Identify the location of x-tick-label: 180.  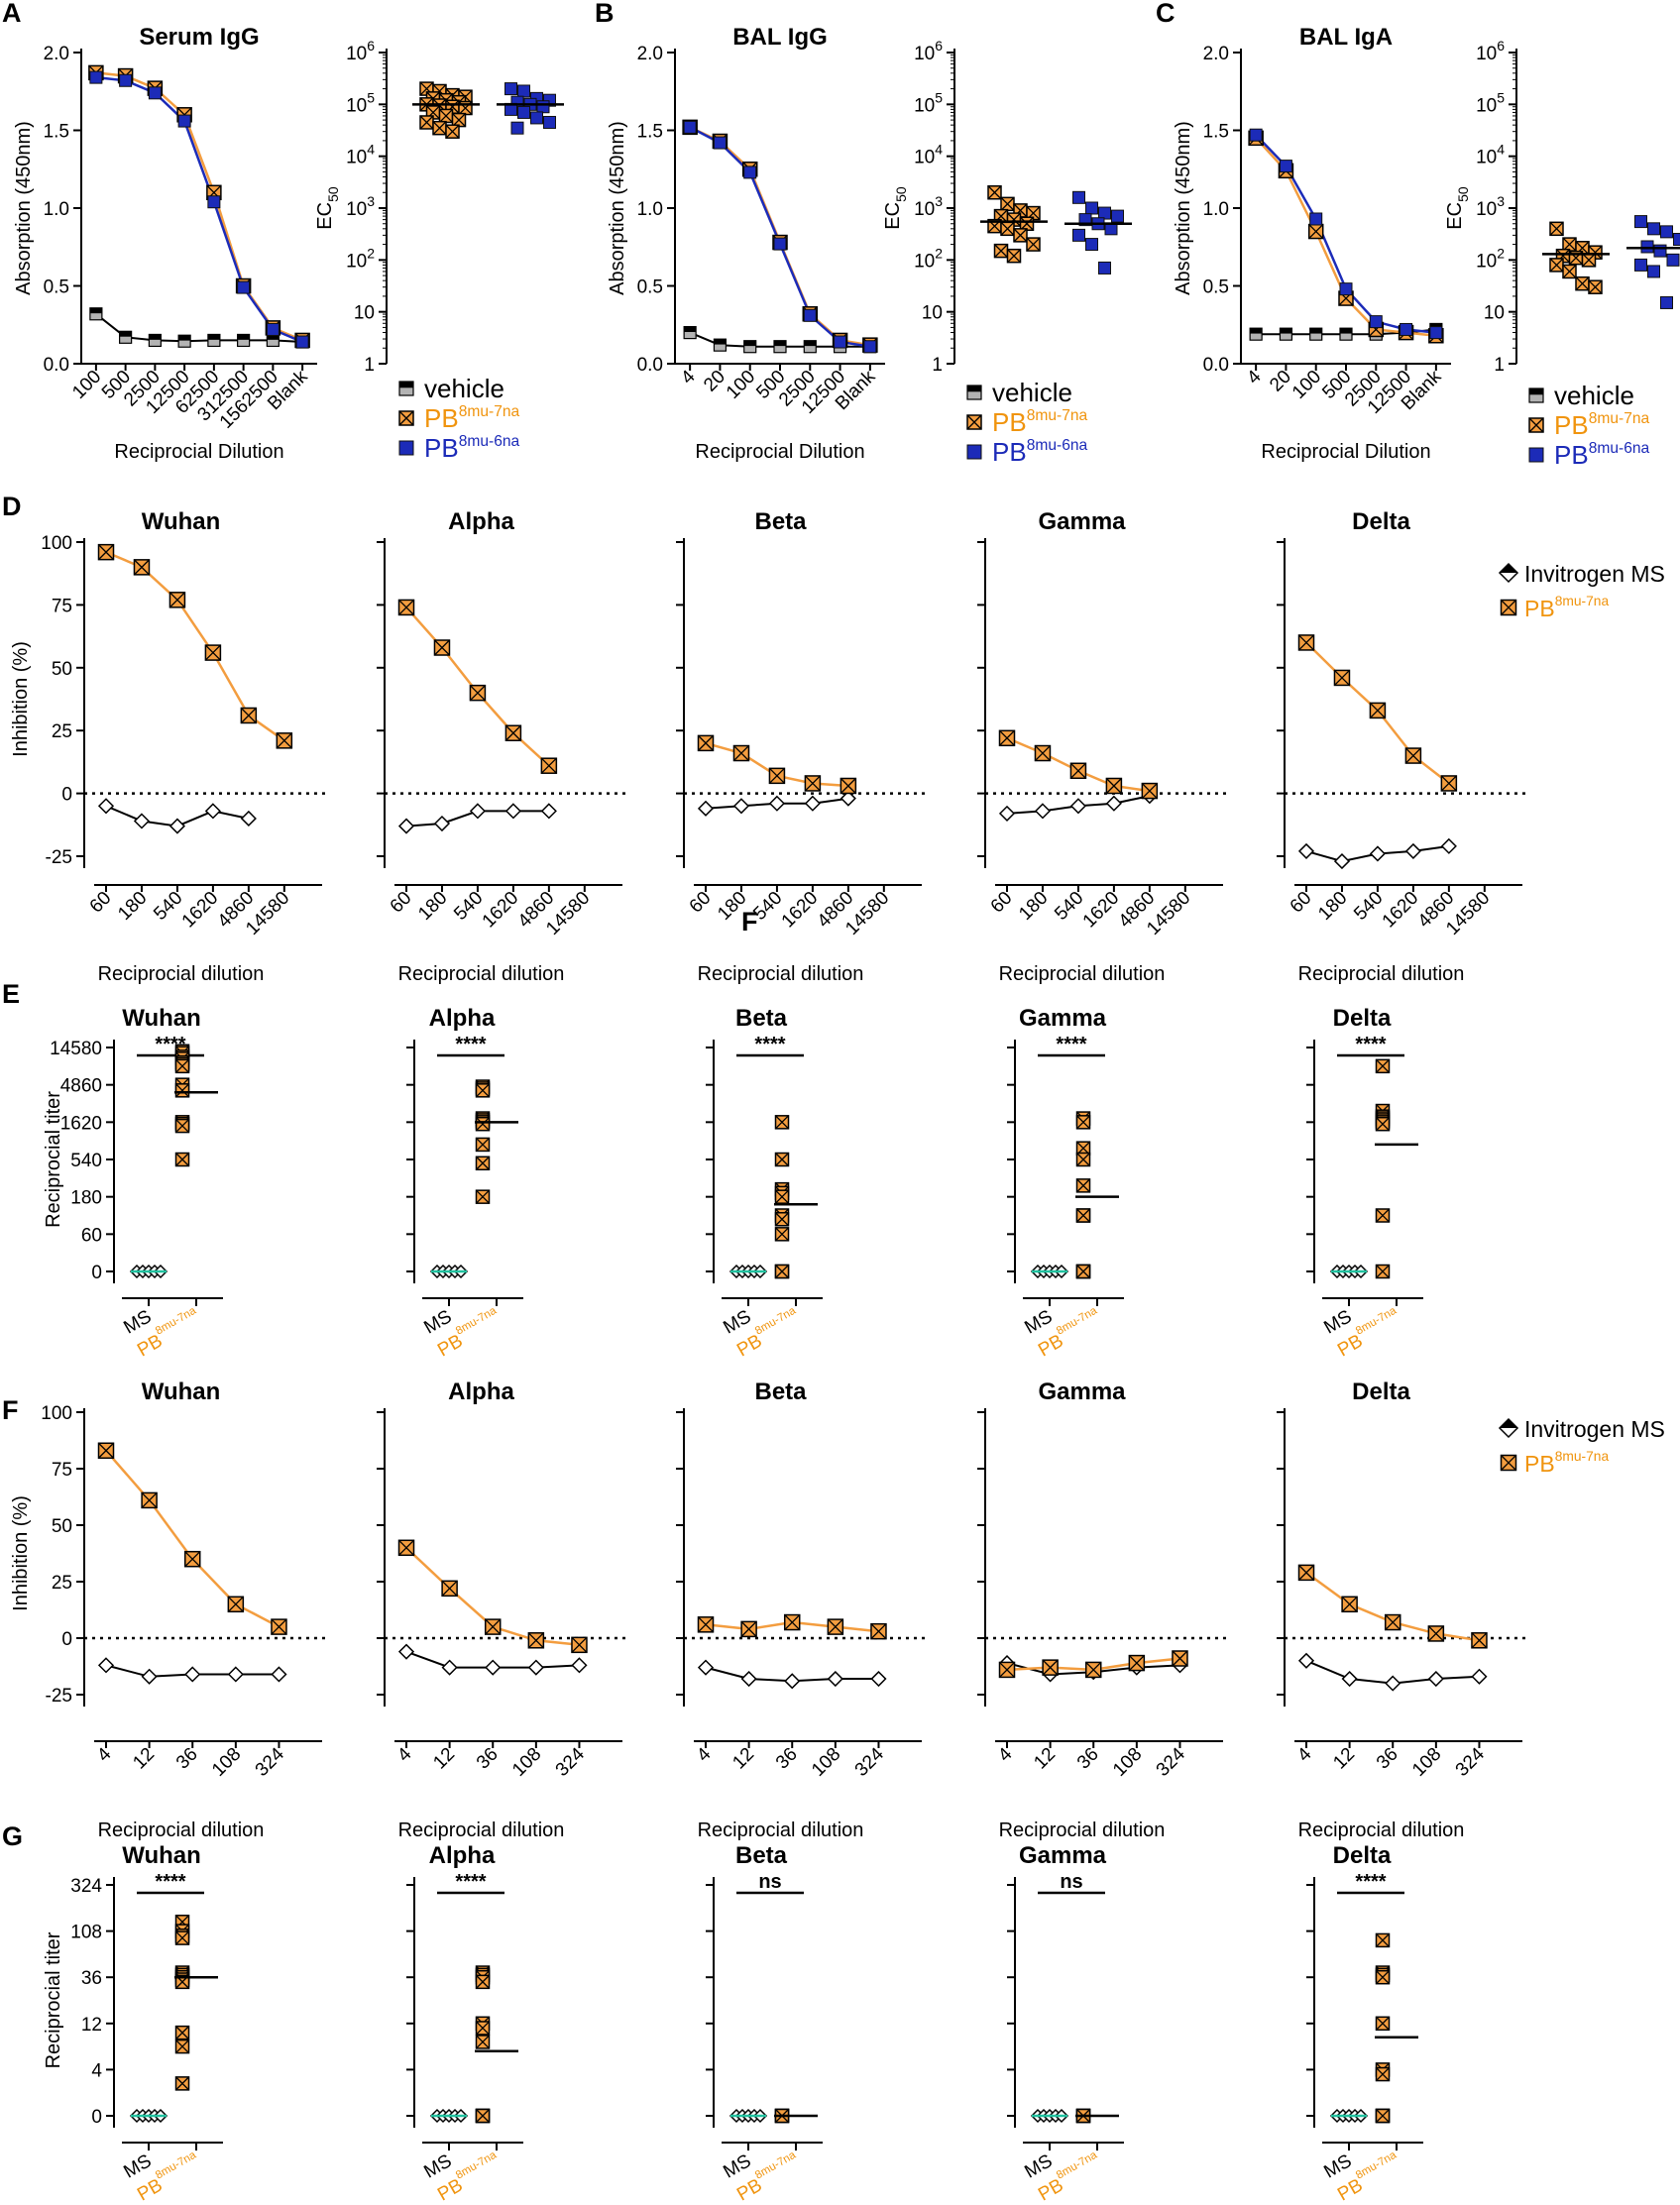
(1332, 906).